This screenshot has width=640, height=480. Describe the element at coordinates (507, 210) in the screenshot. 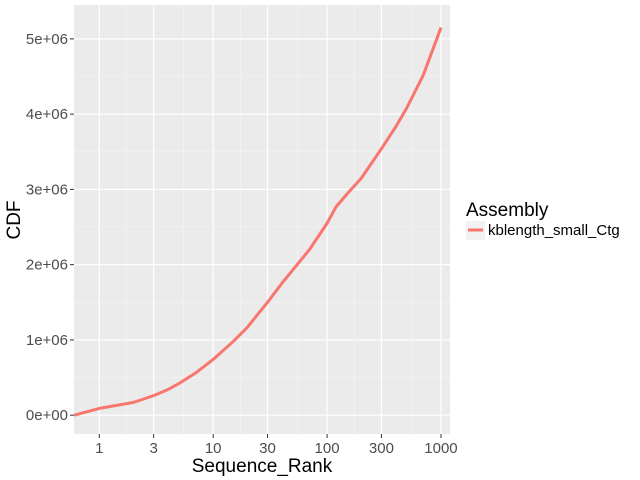

I see `legend-title: Assembly` at that location.